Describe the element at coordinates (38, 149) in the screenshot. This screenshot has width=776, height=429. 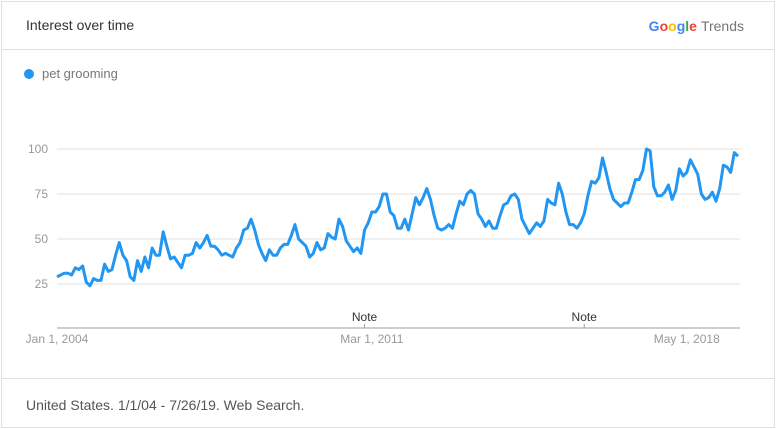
I see `y-tick-label: 100` at that location.